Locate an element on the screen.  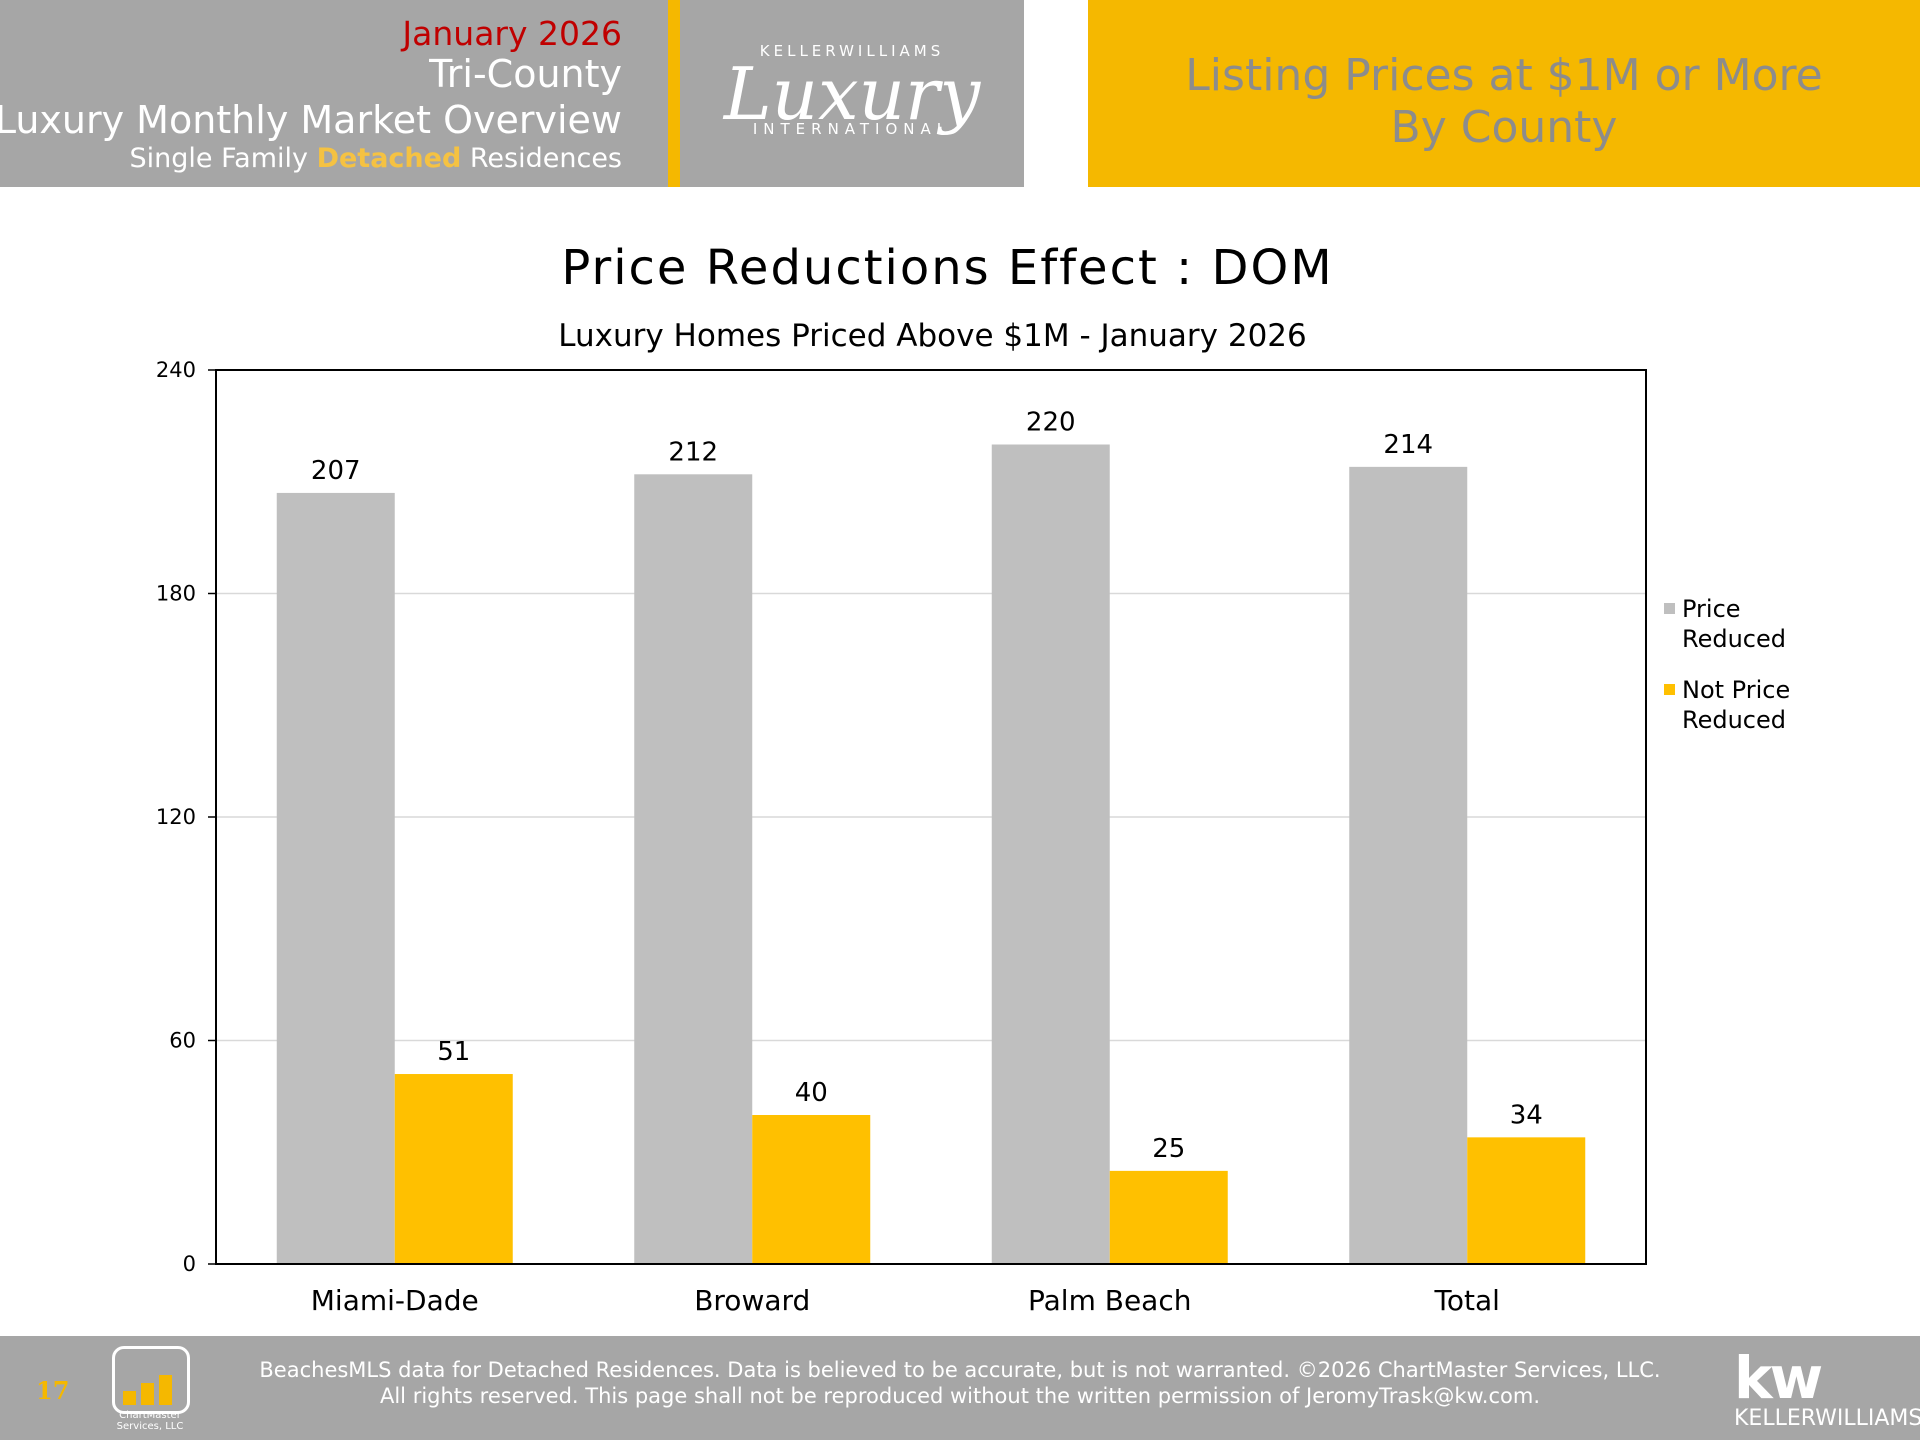
subtitle-accent: Detached is located at coordinates (389, 158).